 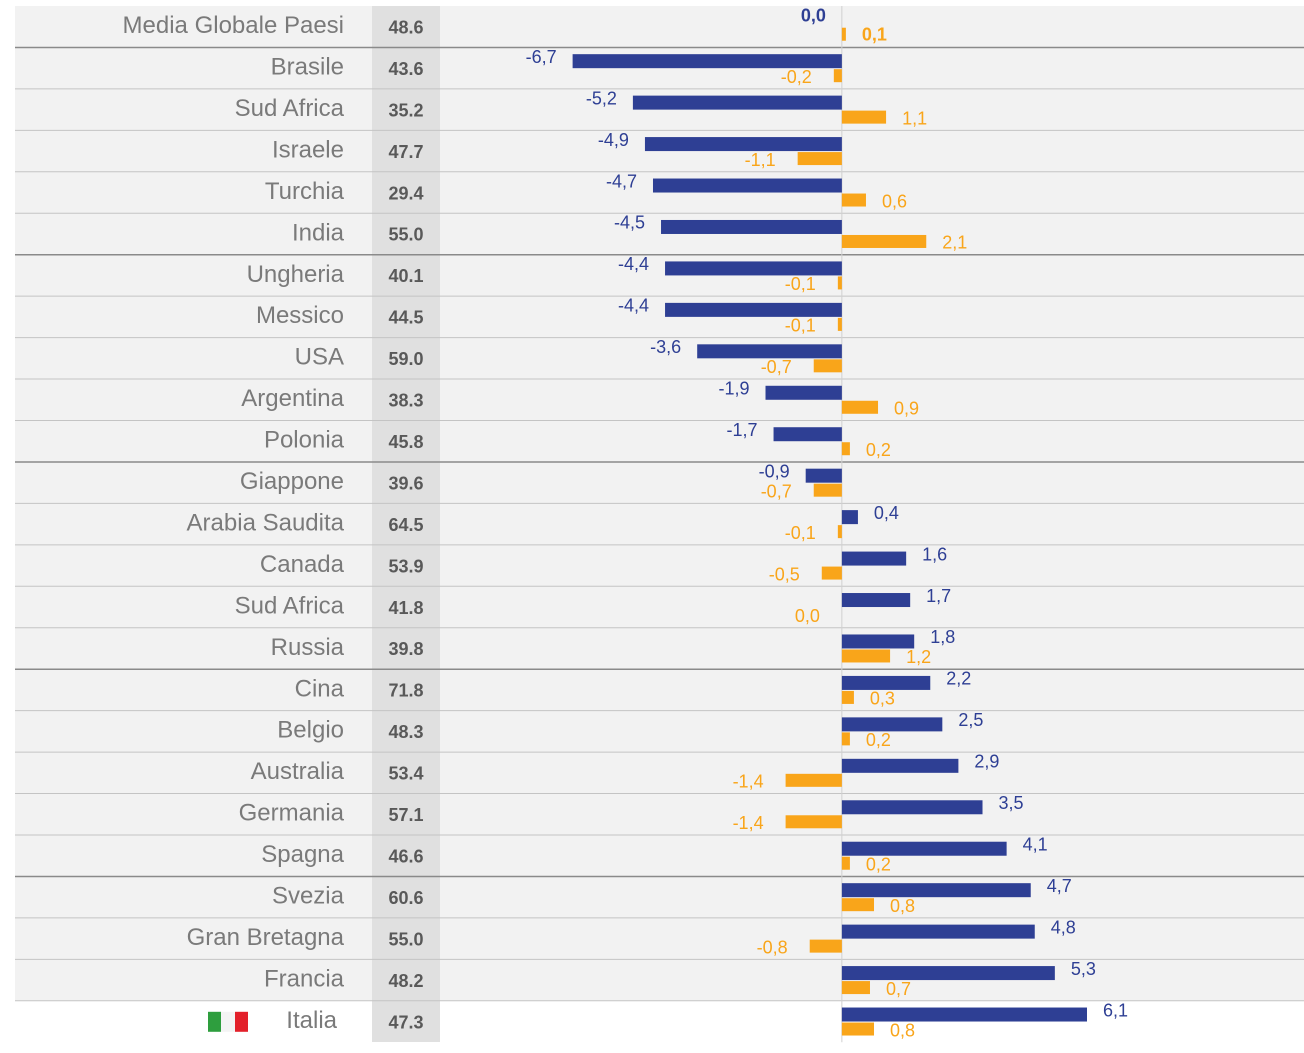 I want to click on orange-value-label: 1,1, so click(x=914, y=118).